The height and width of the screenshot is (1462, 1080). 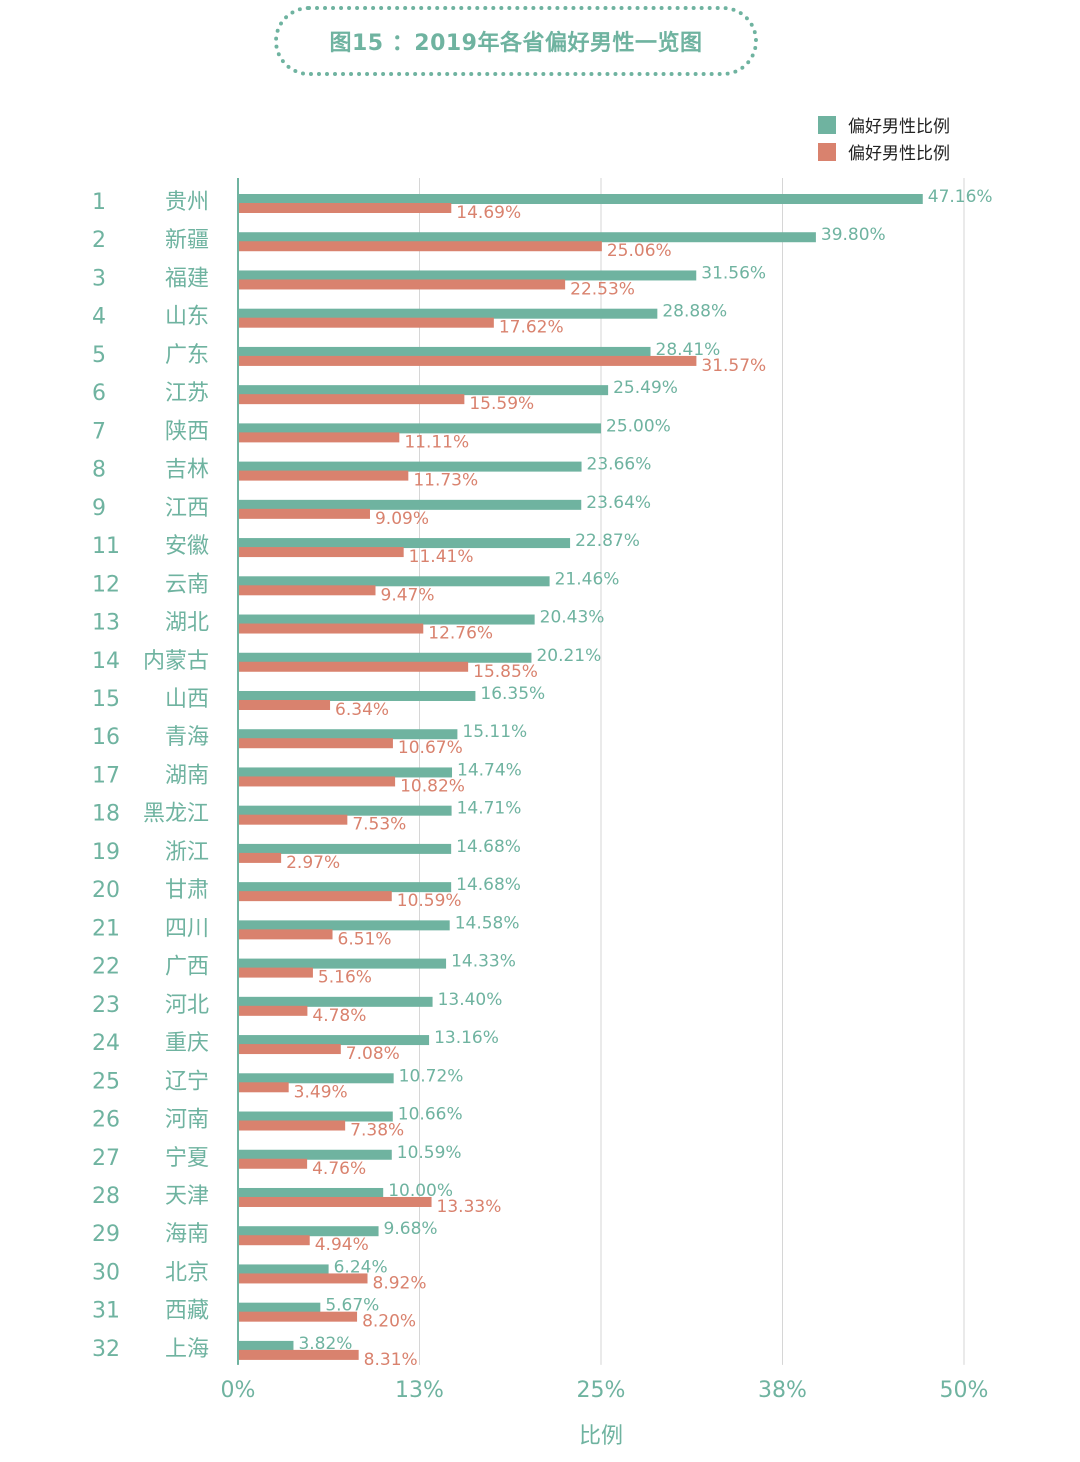 I want to click on rank-label: 20, so click(x=106, y=890).